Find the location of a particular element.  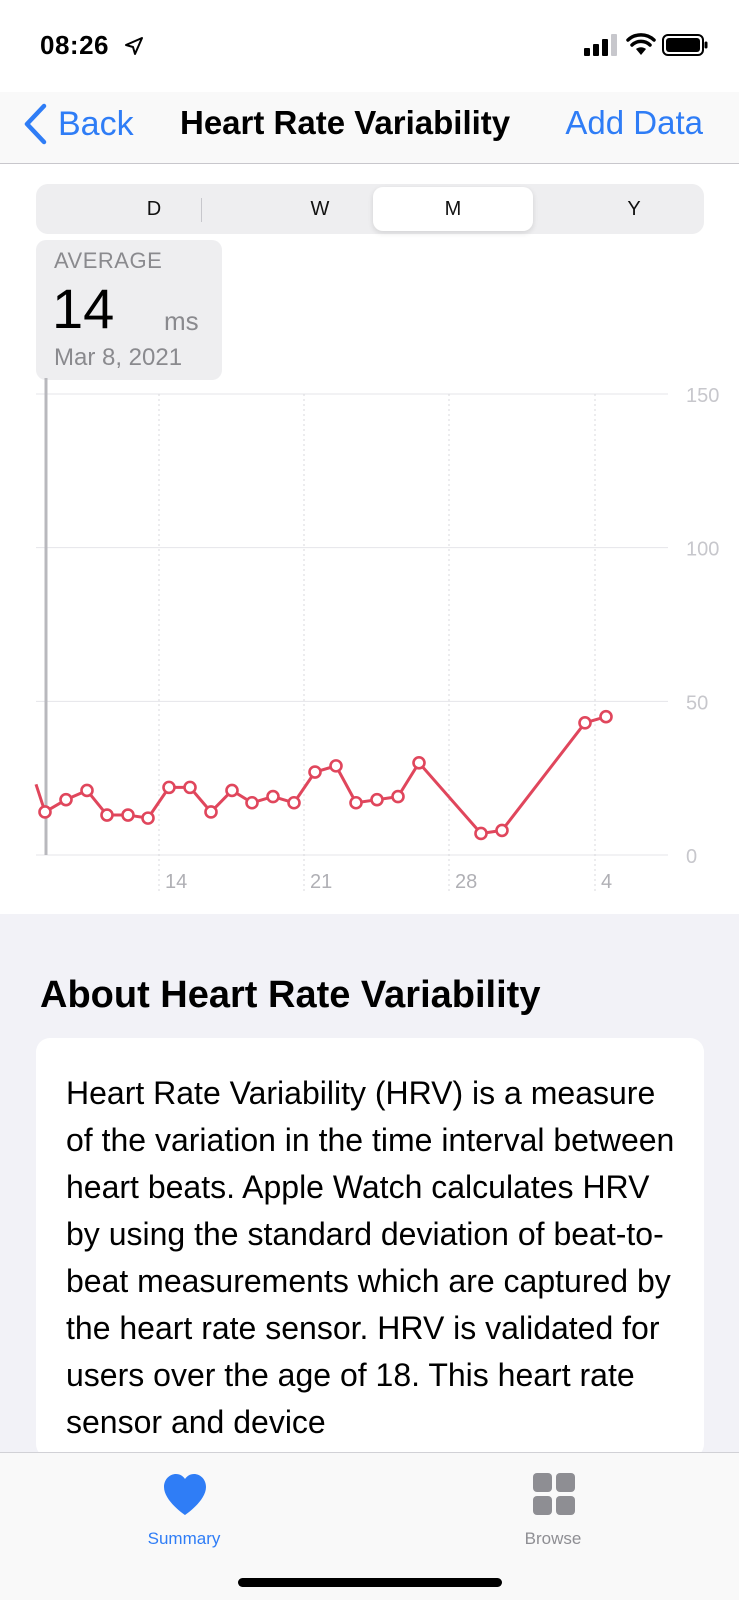

heart-icon is located at coordinates (185, 1494).